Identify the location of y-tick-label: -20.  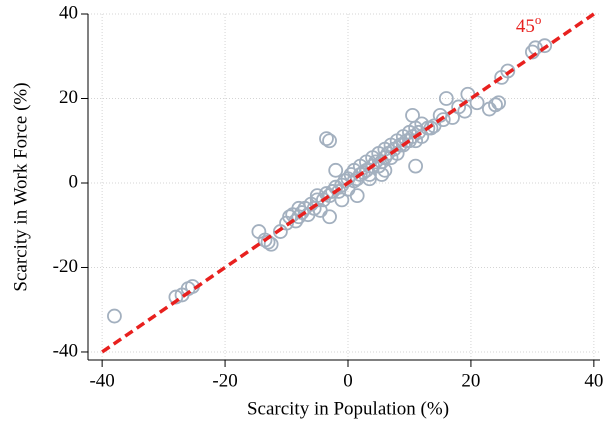
(65, 266).